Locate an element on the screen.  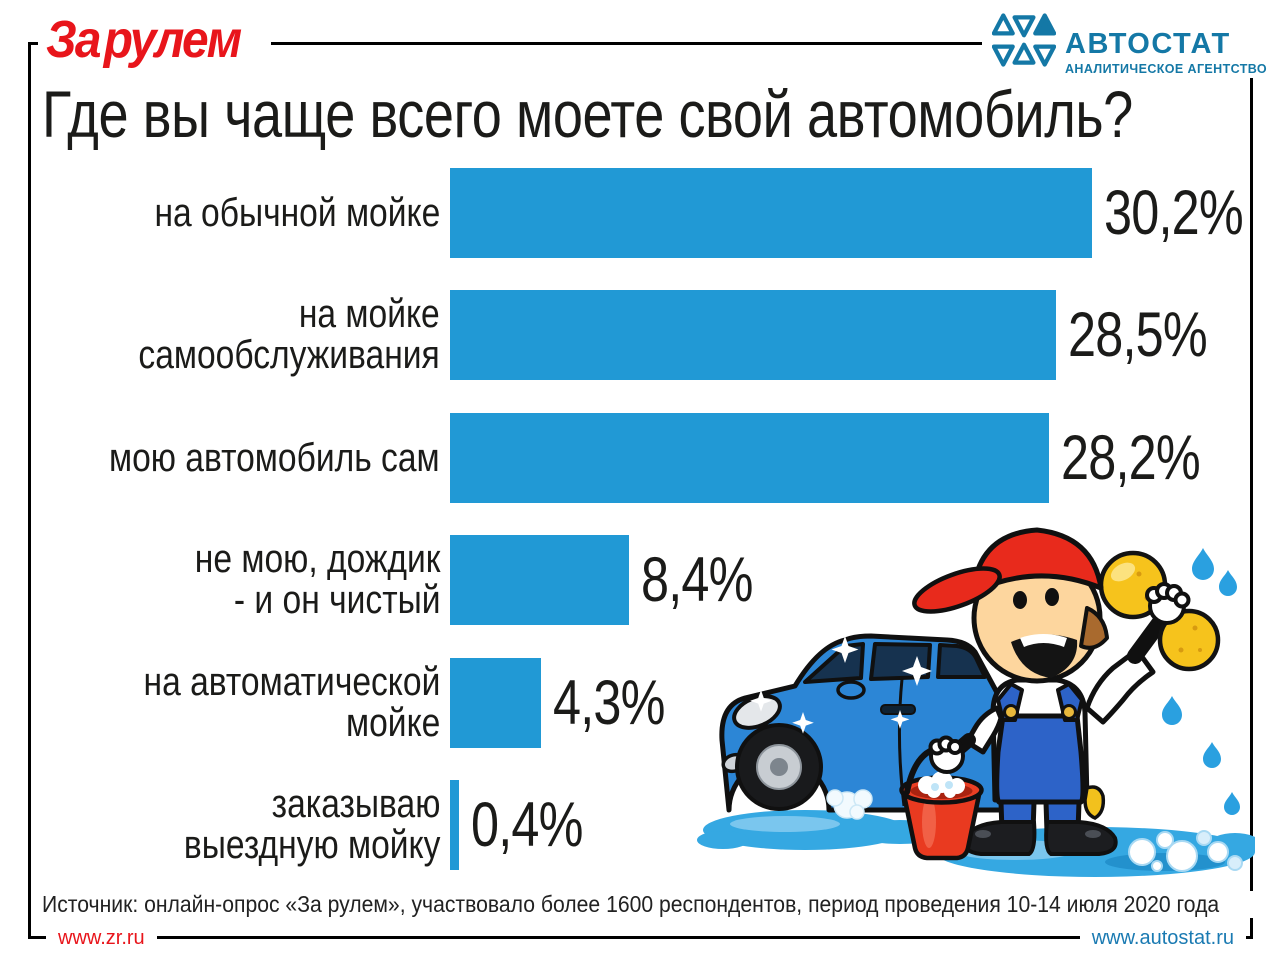
chart-row: на мойке самообслуживания 28,5% is located at coordinates (640, 335).